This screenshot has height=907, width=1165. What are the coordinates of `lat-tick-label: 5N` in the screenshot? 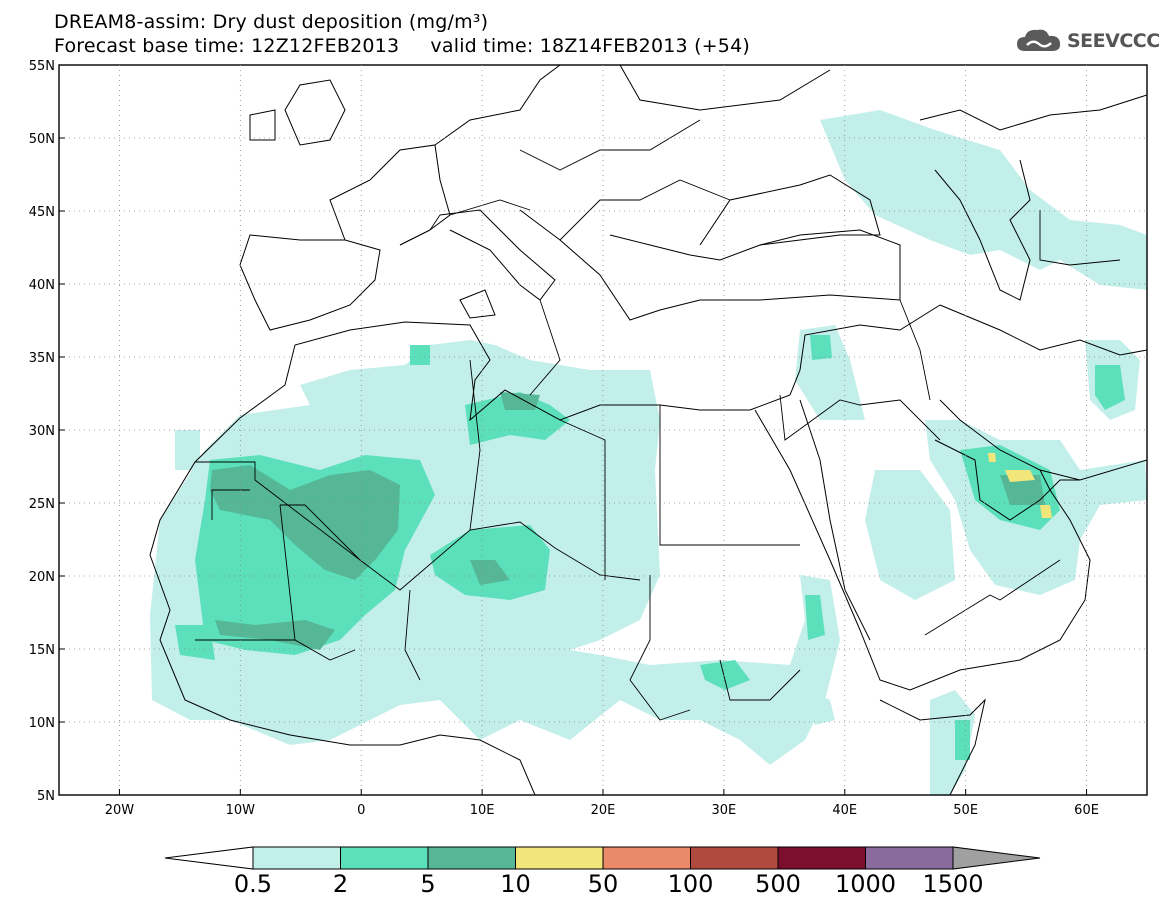 It's located at (46, 796).